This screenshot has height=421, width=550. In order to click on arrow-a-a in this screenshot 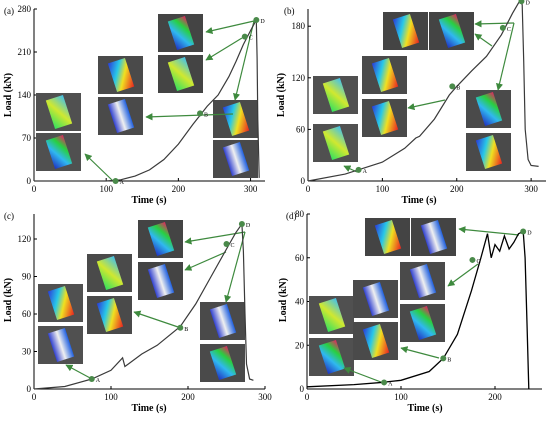, I will do `click(99, 167)`.